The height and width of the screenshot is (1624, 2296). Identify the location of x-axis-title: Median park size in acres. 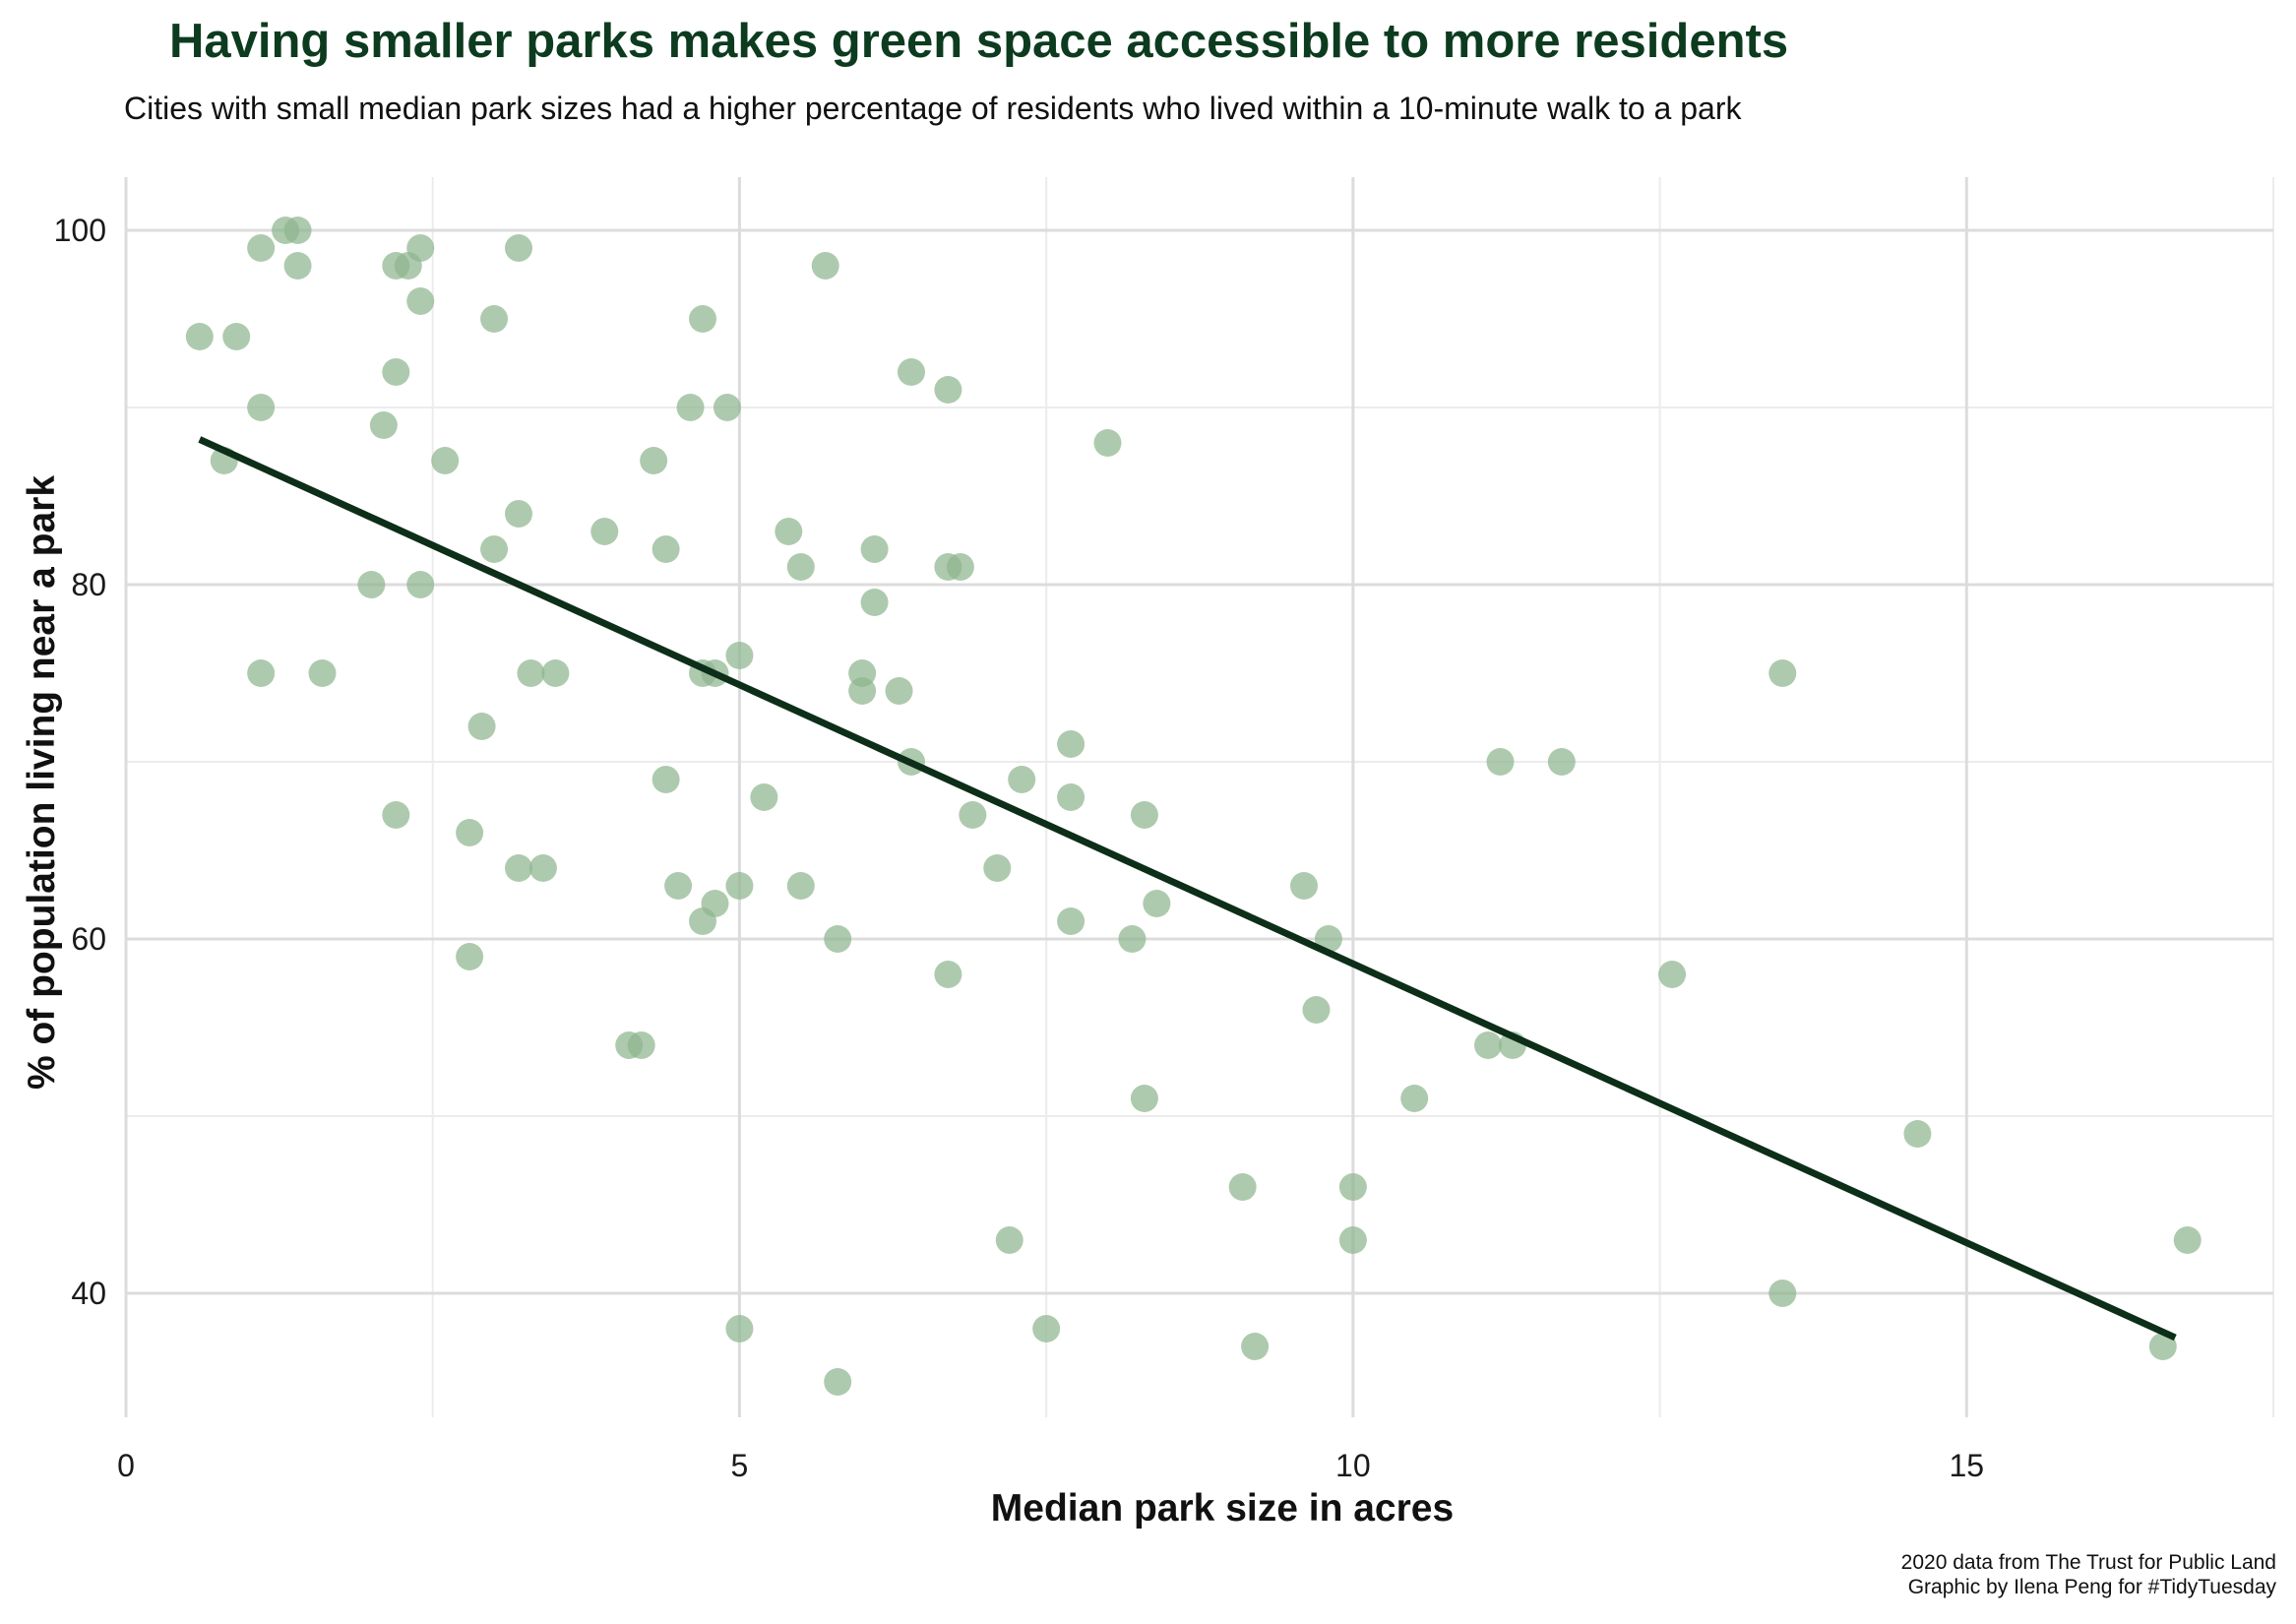
(1222, 1508).